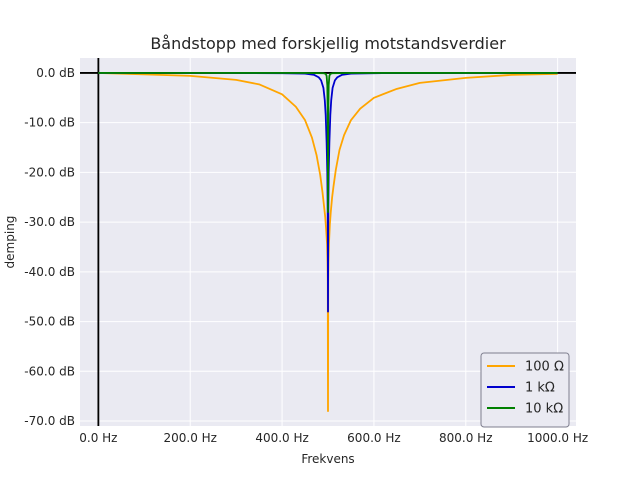 The image size is (640, 480). What do you see at coordinates (49, 322) in the screenshot?
I see `y-tick-label: -50.0 dB` at bounding box center [49, 322].